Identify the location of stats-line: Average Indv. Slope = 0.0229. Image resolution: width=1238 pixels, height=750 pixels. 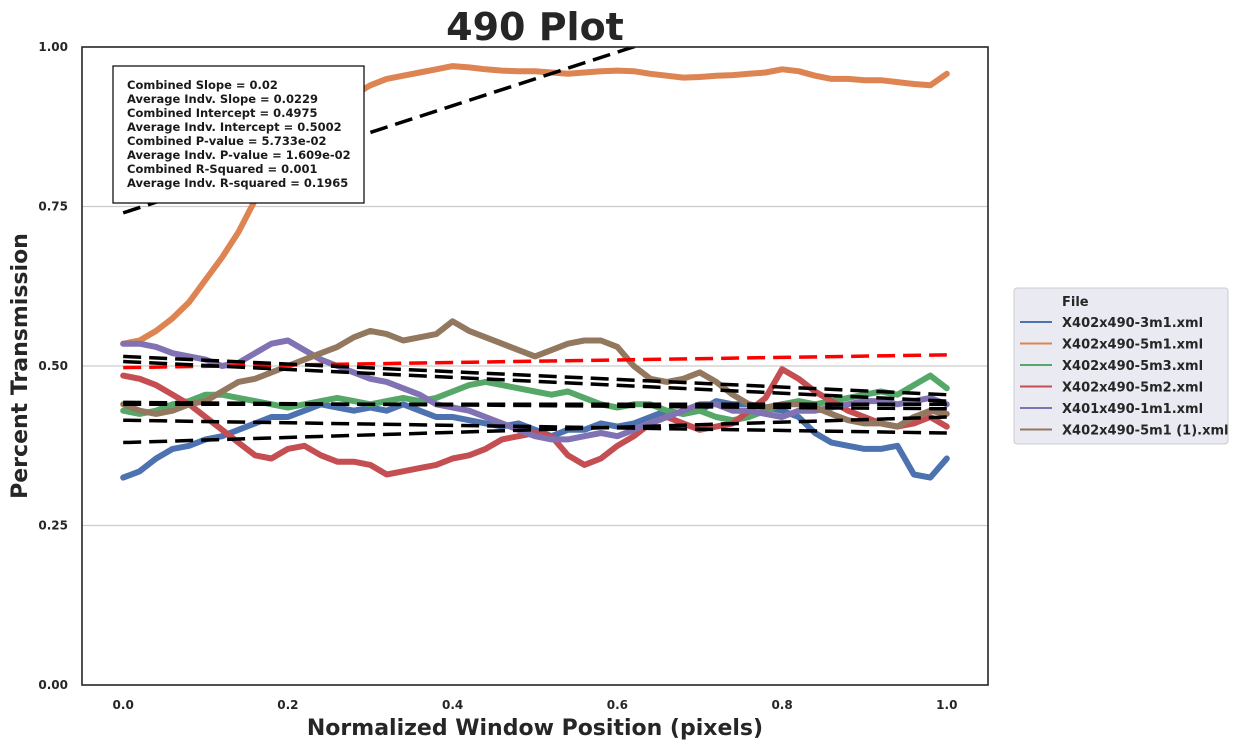
(222, 99).